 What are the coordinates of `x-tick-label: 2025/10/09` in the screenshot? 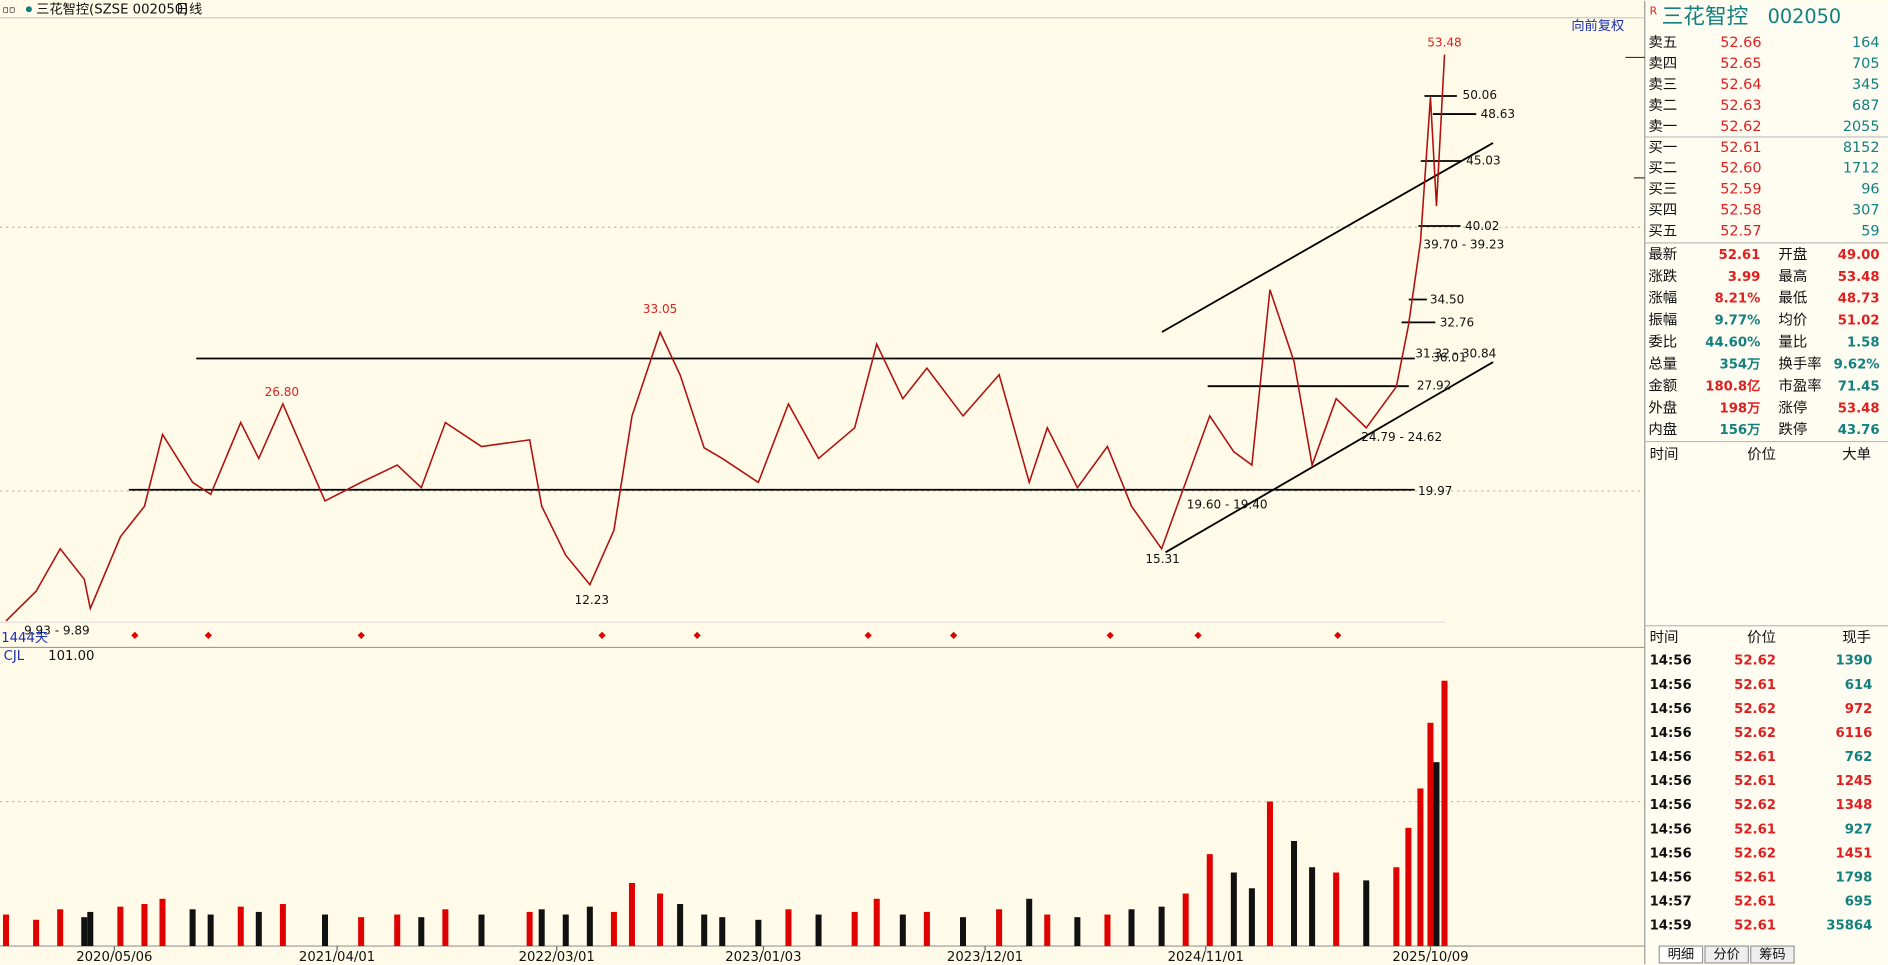 It's located at (1430, 957).